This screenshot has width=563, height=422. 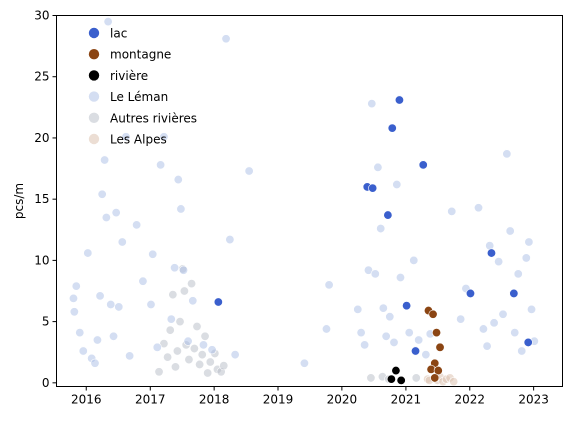 I want to click on y-tick-label-0: 0, so click(x=46, y=383).